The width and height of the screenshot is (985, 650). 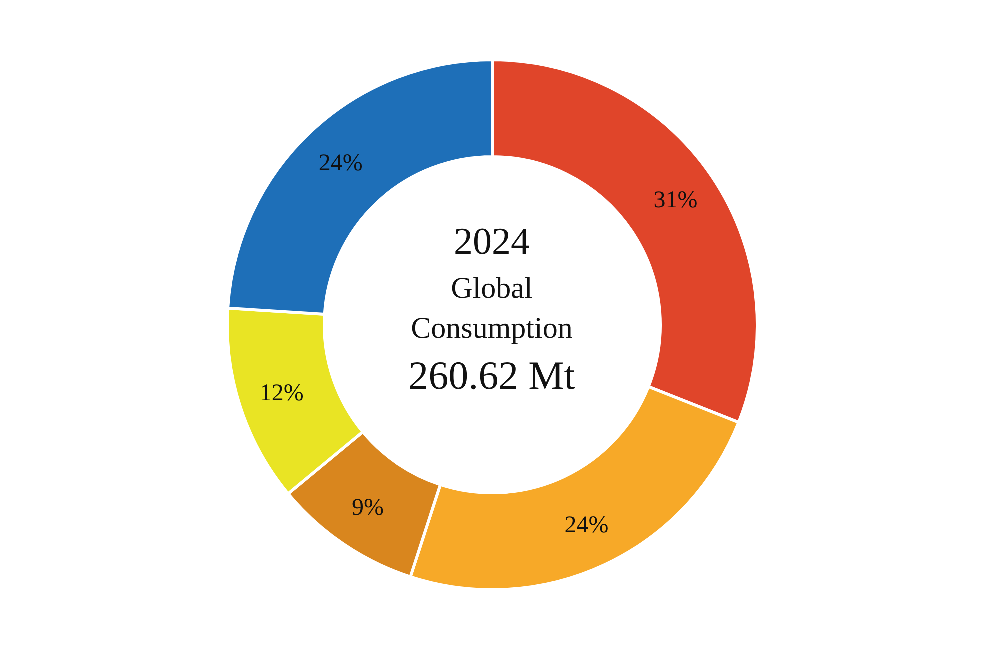 I want to click on text: Consumption, so click(x=492, y=328).